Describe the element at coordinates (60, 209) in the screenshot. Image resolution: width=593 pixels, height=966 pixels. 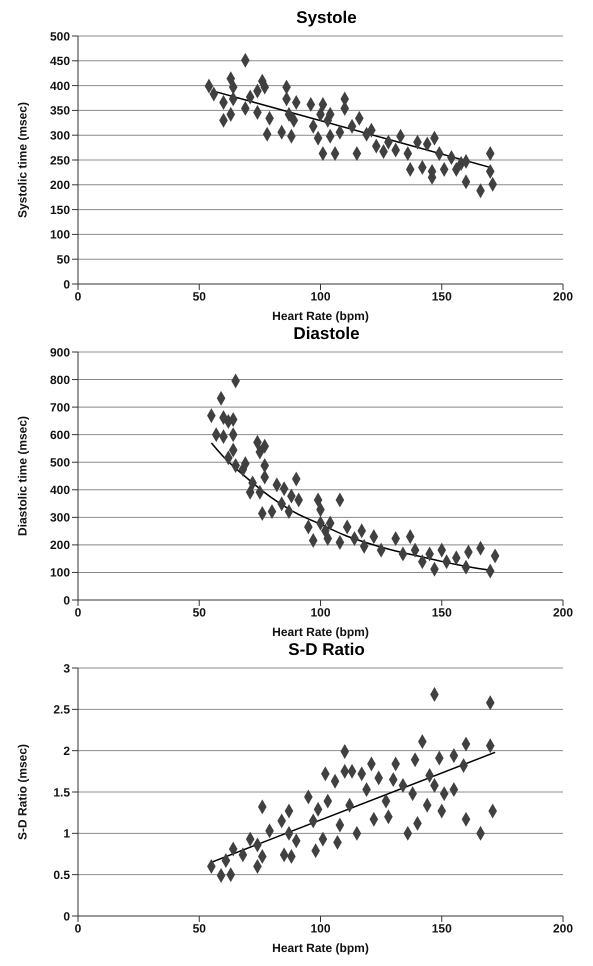
I see `y-tick-label: 150` at that location.